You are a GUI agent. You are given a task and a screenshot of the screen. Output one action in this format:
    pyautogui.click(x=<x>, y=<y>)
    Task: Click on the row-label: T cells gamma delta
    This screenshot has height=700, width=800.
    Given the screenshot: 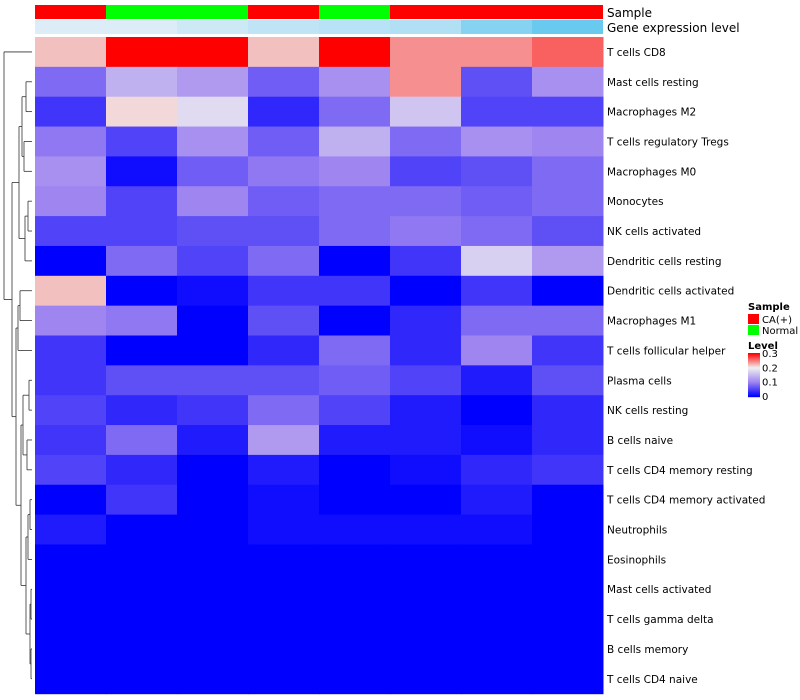 What is the action you would take?
    pyautogui.click(x=660, y=620)
    